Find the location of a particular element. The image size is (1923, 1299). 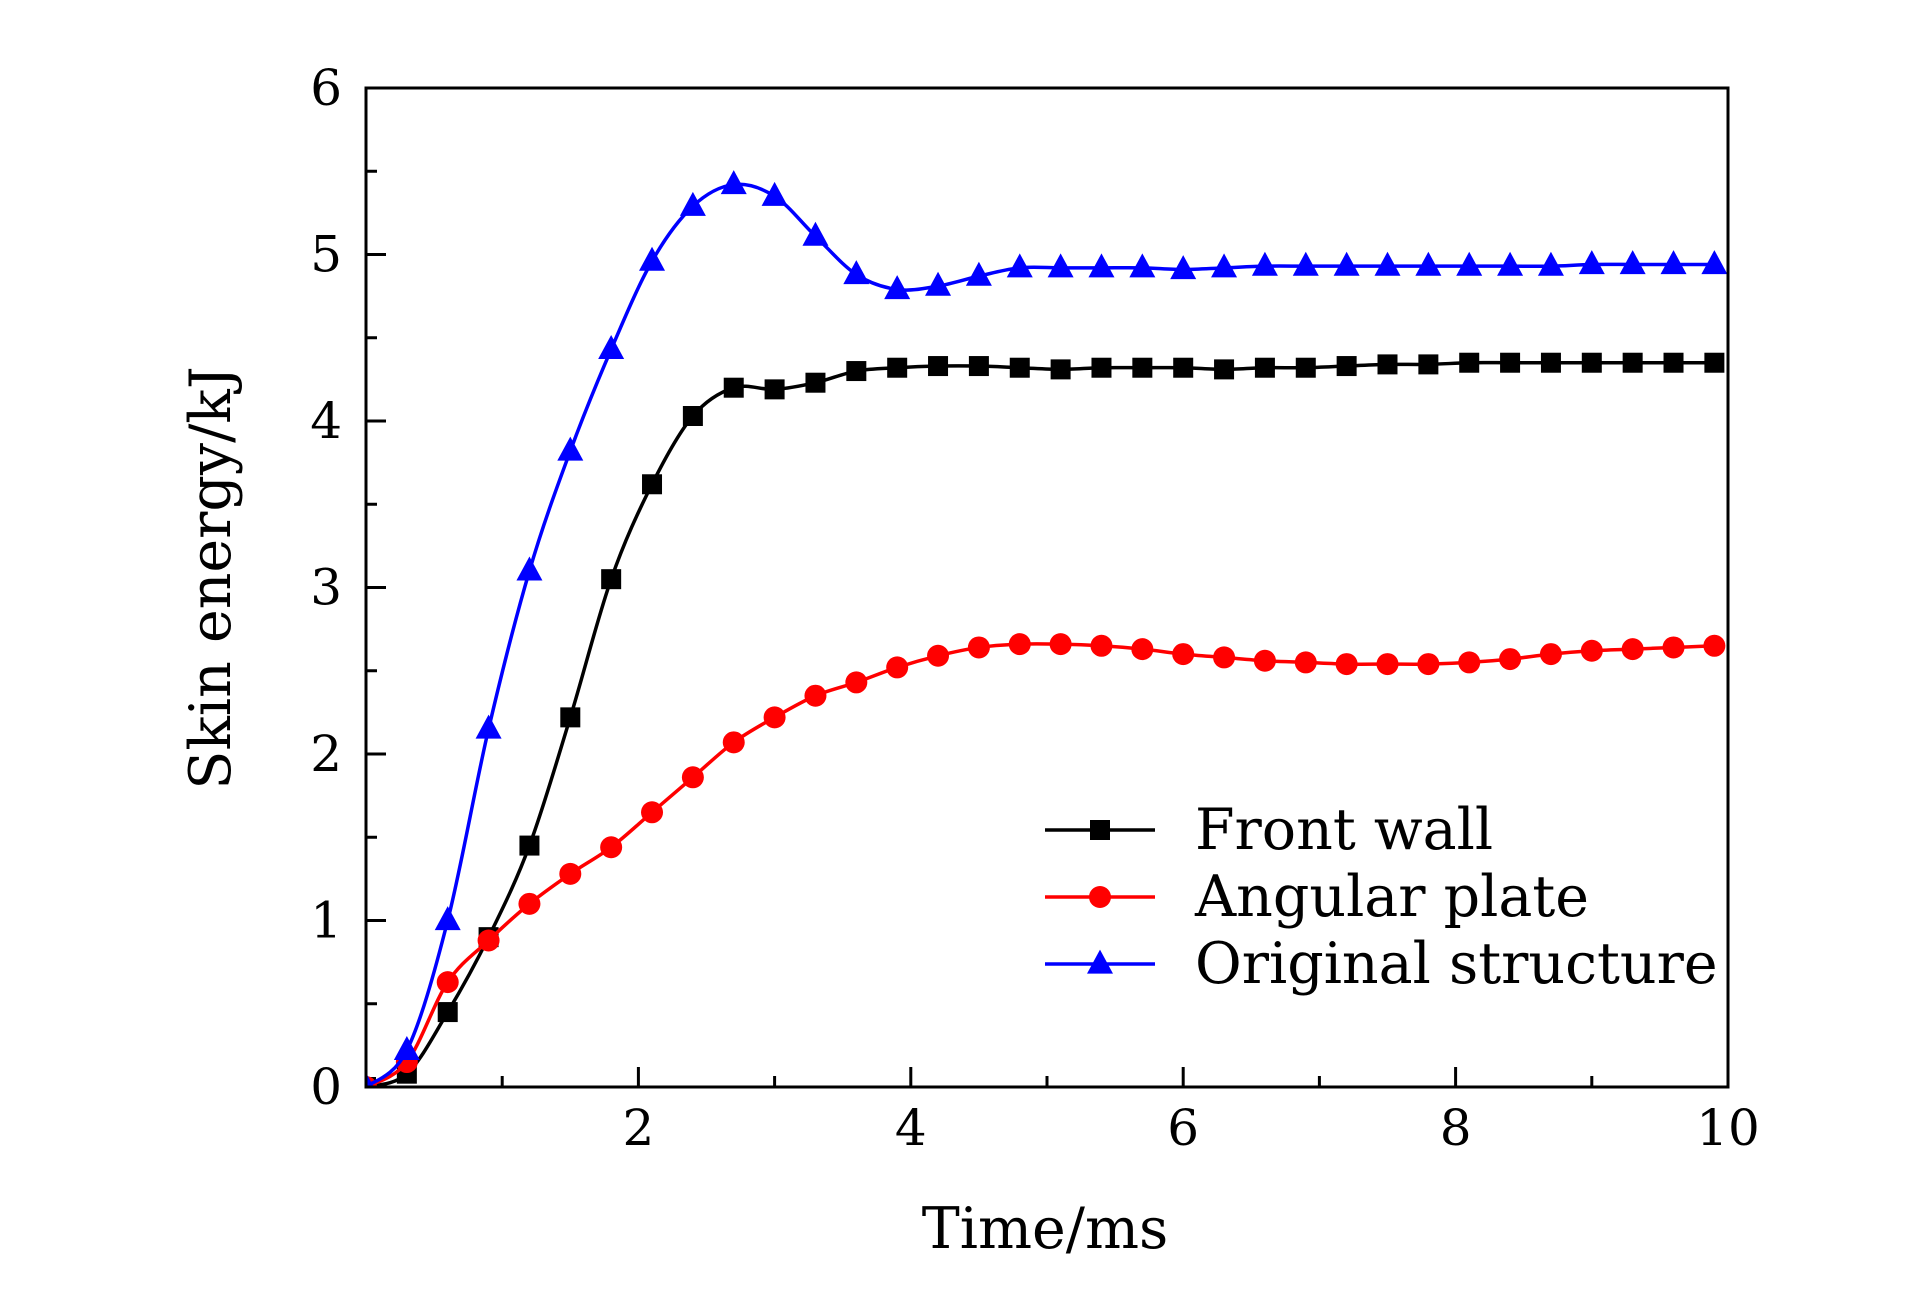

legend-label: Front wall is located at coordinates (1344, 830).